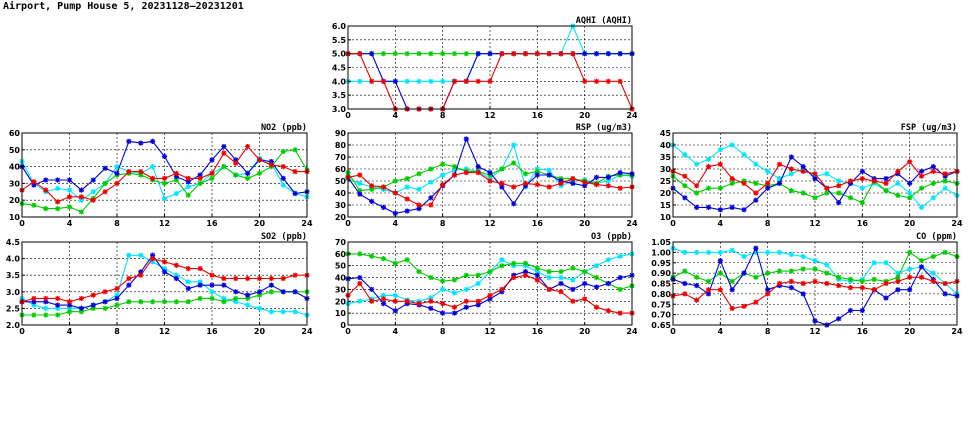  I want to click on data-point-co-cyan, so click(720, 252).